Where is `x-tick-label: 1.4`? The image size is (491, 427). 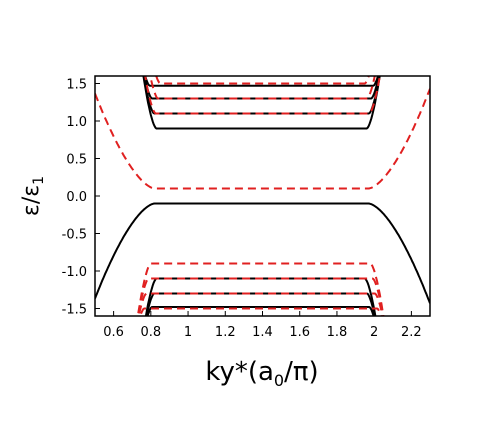
x-tick-label: 1.4 is located at coordinates (262, 332).